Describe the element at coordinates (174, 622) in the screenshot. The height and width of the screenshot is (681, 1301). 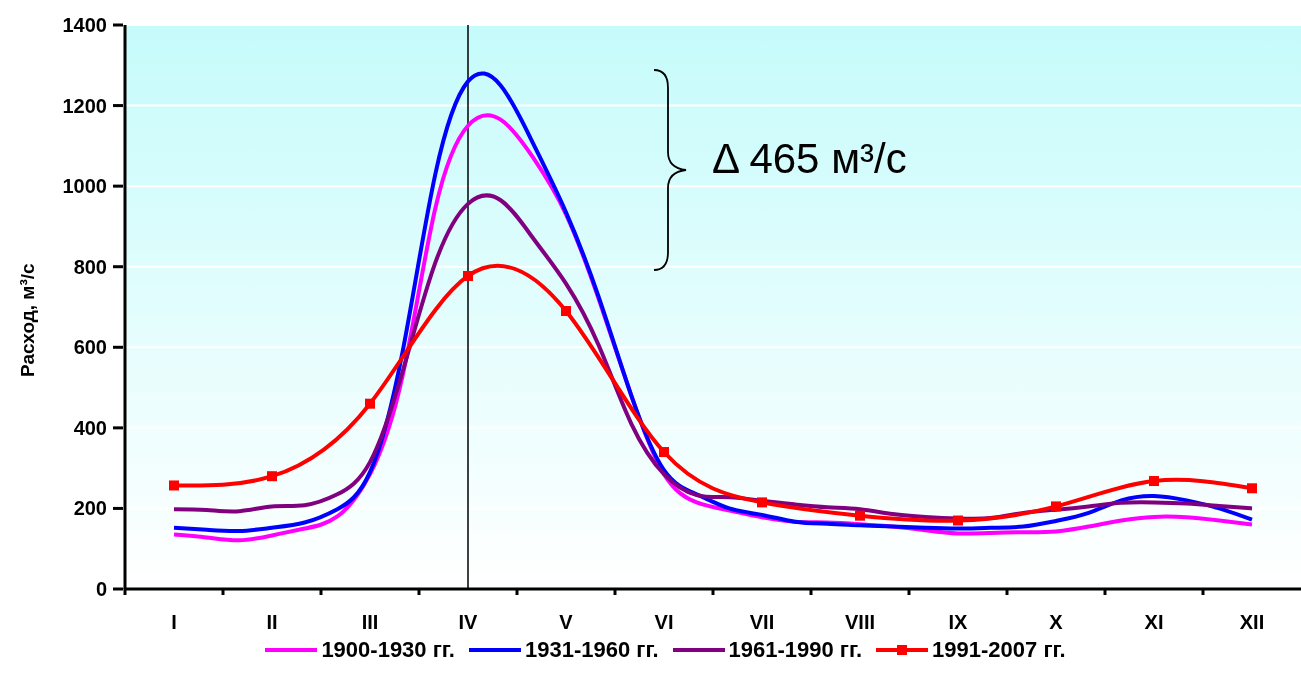
I see `x-tick-label: I` at that location.